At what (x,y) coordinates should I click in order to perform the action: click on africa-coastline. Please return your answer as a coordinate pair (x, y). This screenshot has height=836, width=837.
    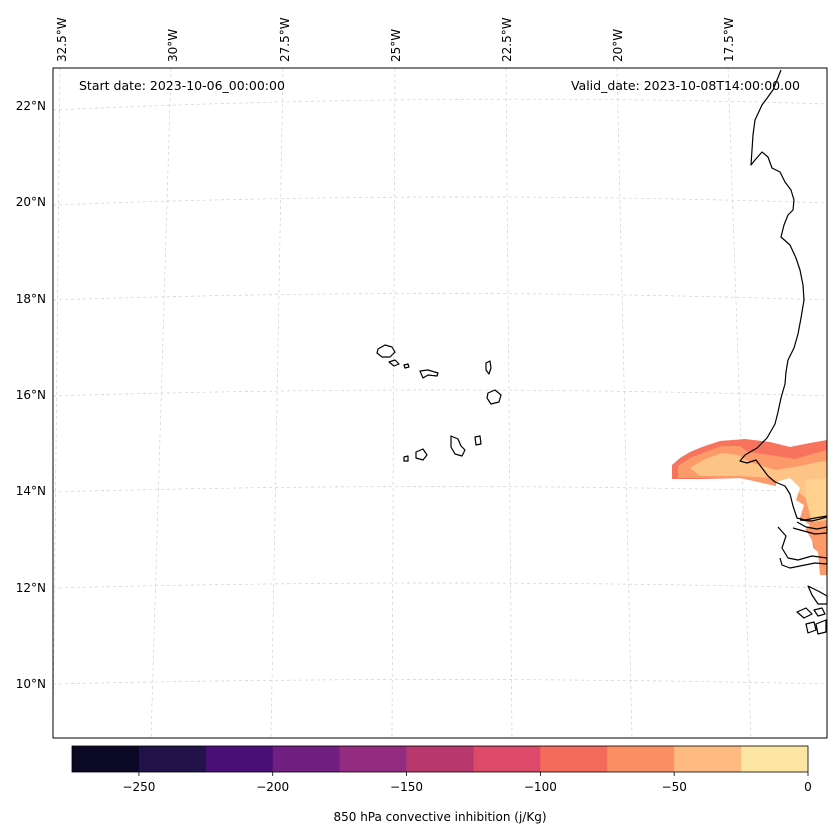
    Looking at the image, I should click on (772, 276).